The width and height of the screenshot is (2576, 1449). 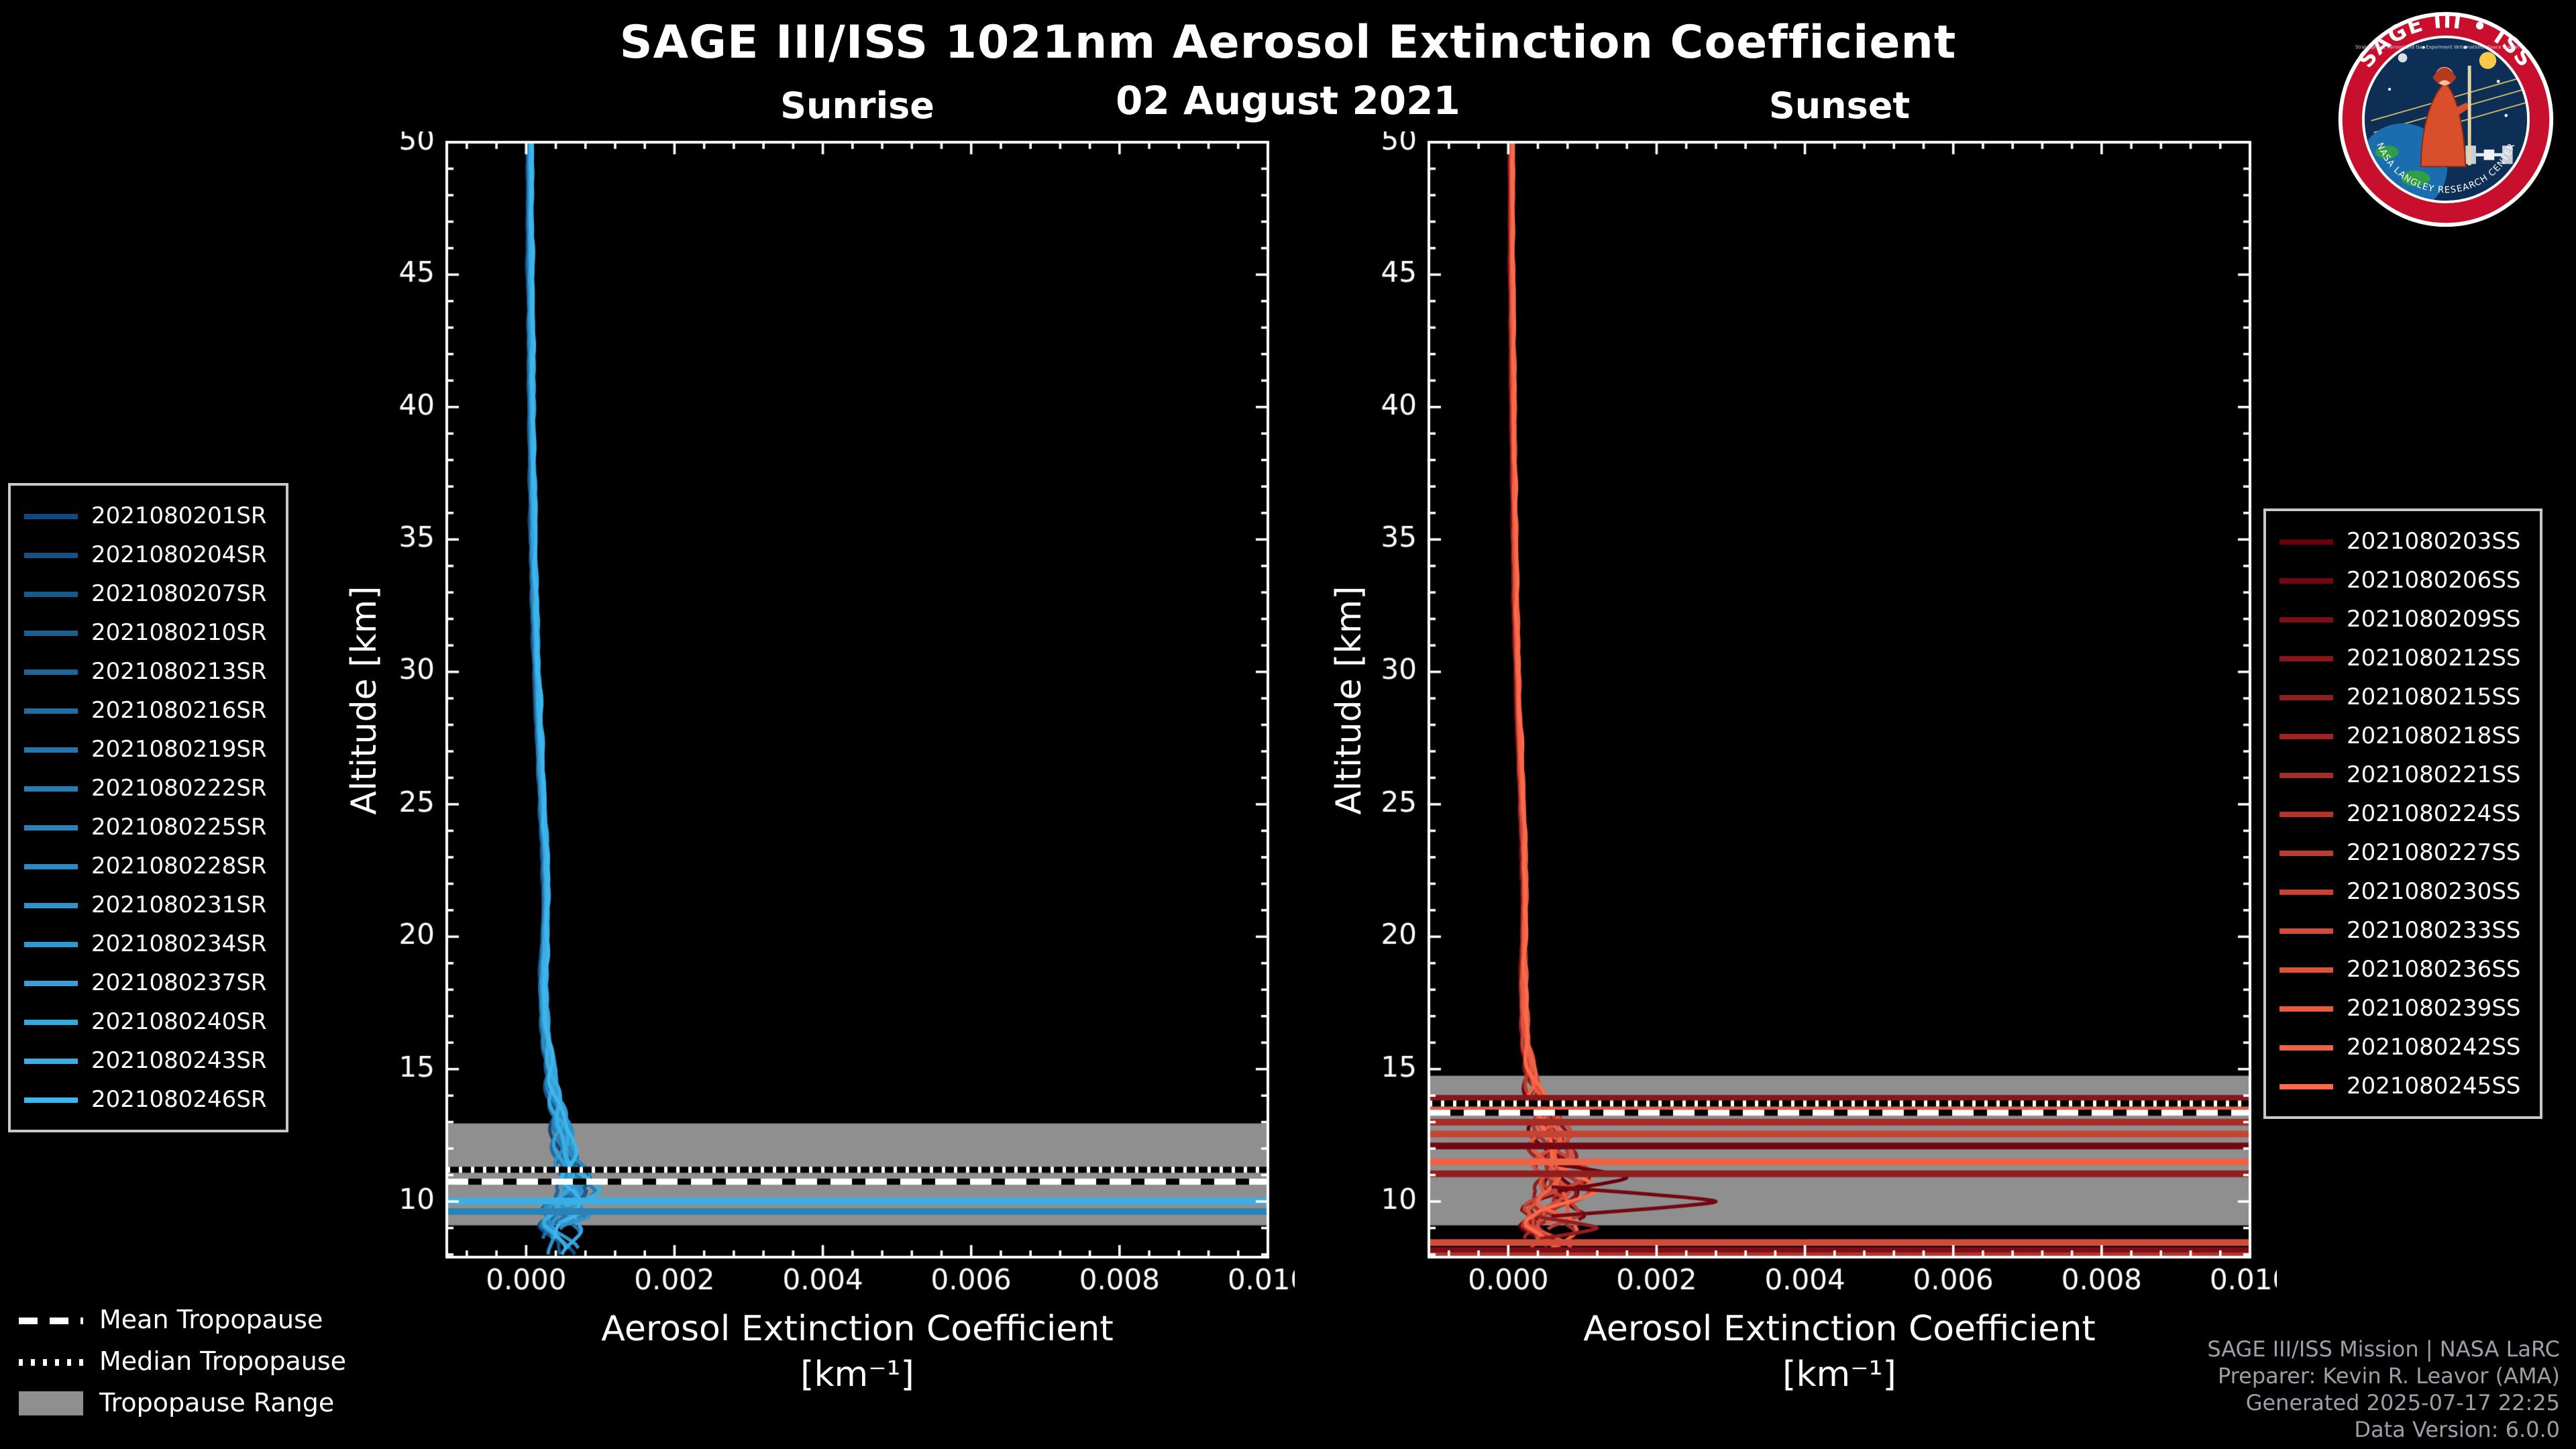 I want to click on legend-label: Median Tropopause, so click(x=222, y=1362).